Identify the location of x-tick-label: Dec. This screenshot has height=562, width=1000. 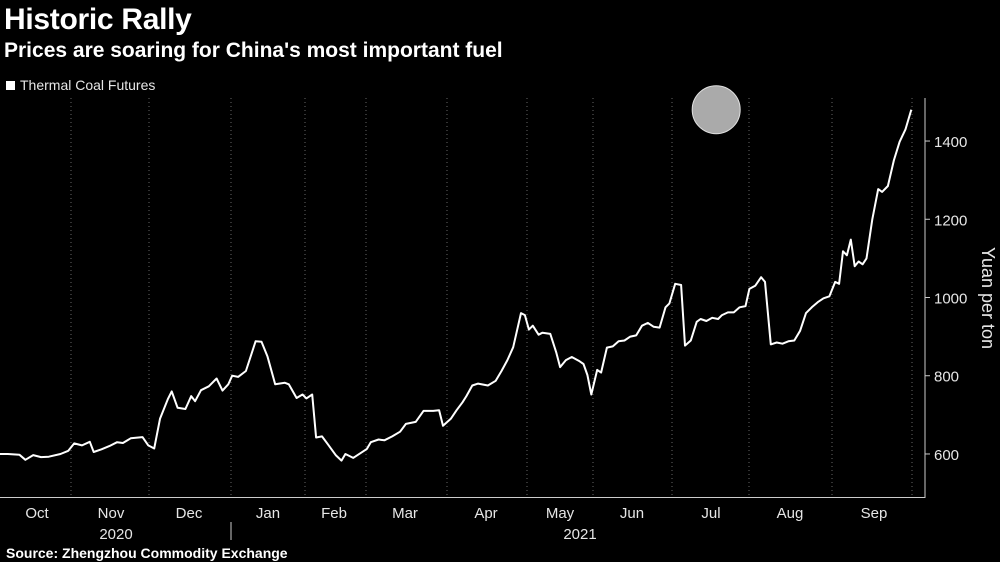
(189, 513).